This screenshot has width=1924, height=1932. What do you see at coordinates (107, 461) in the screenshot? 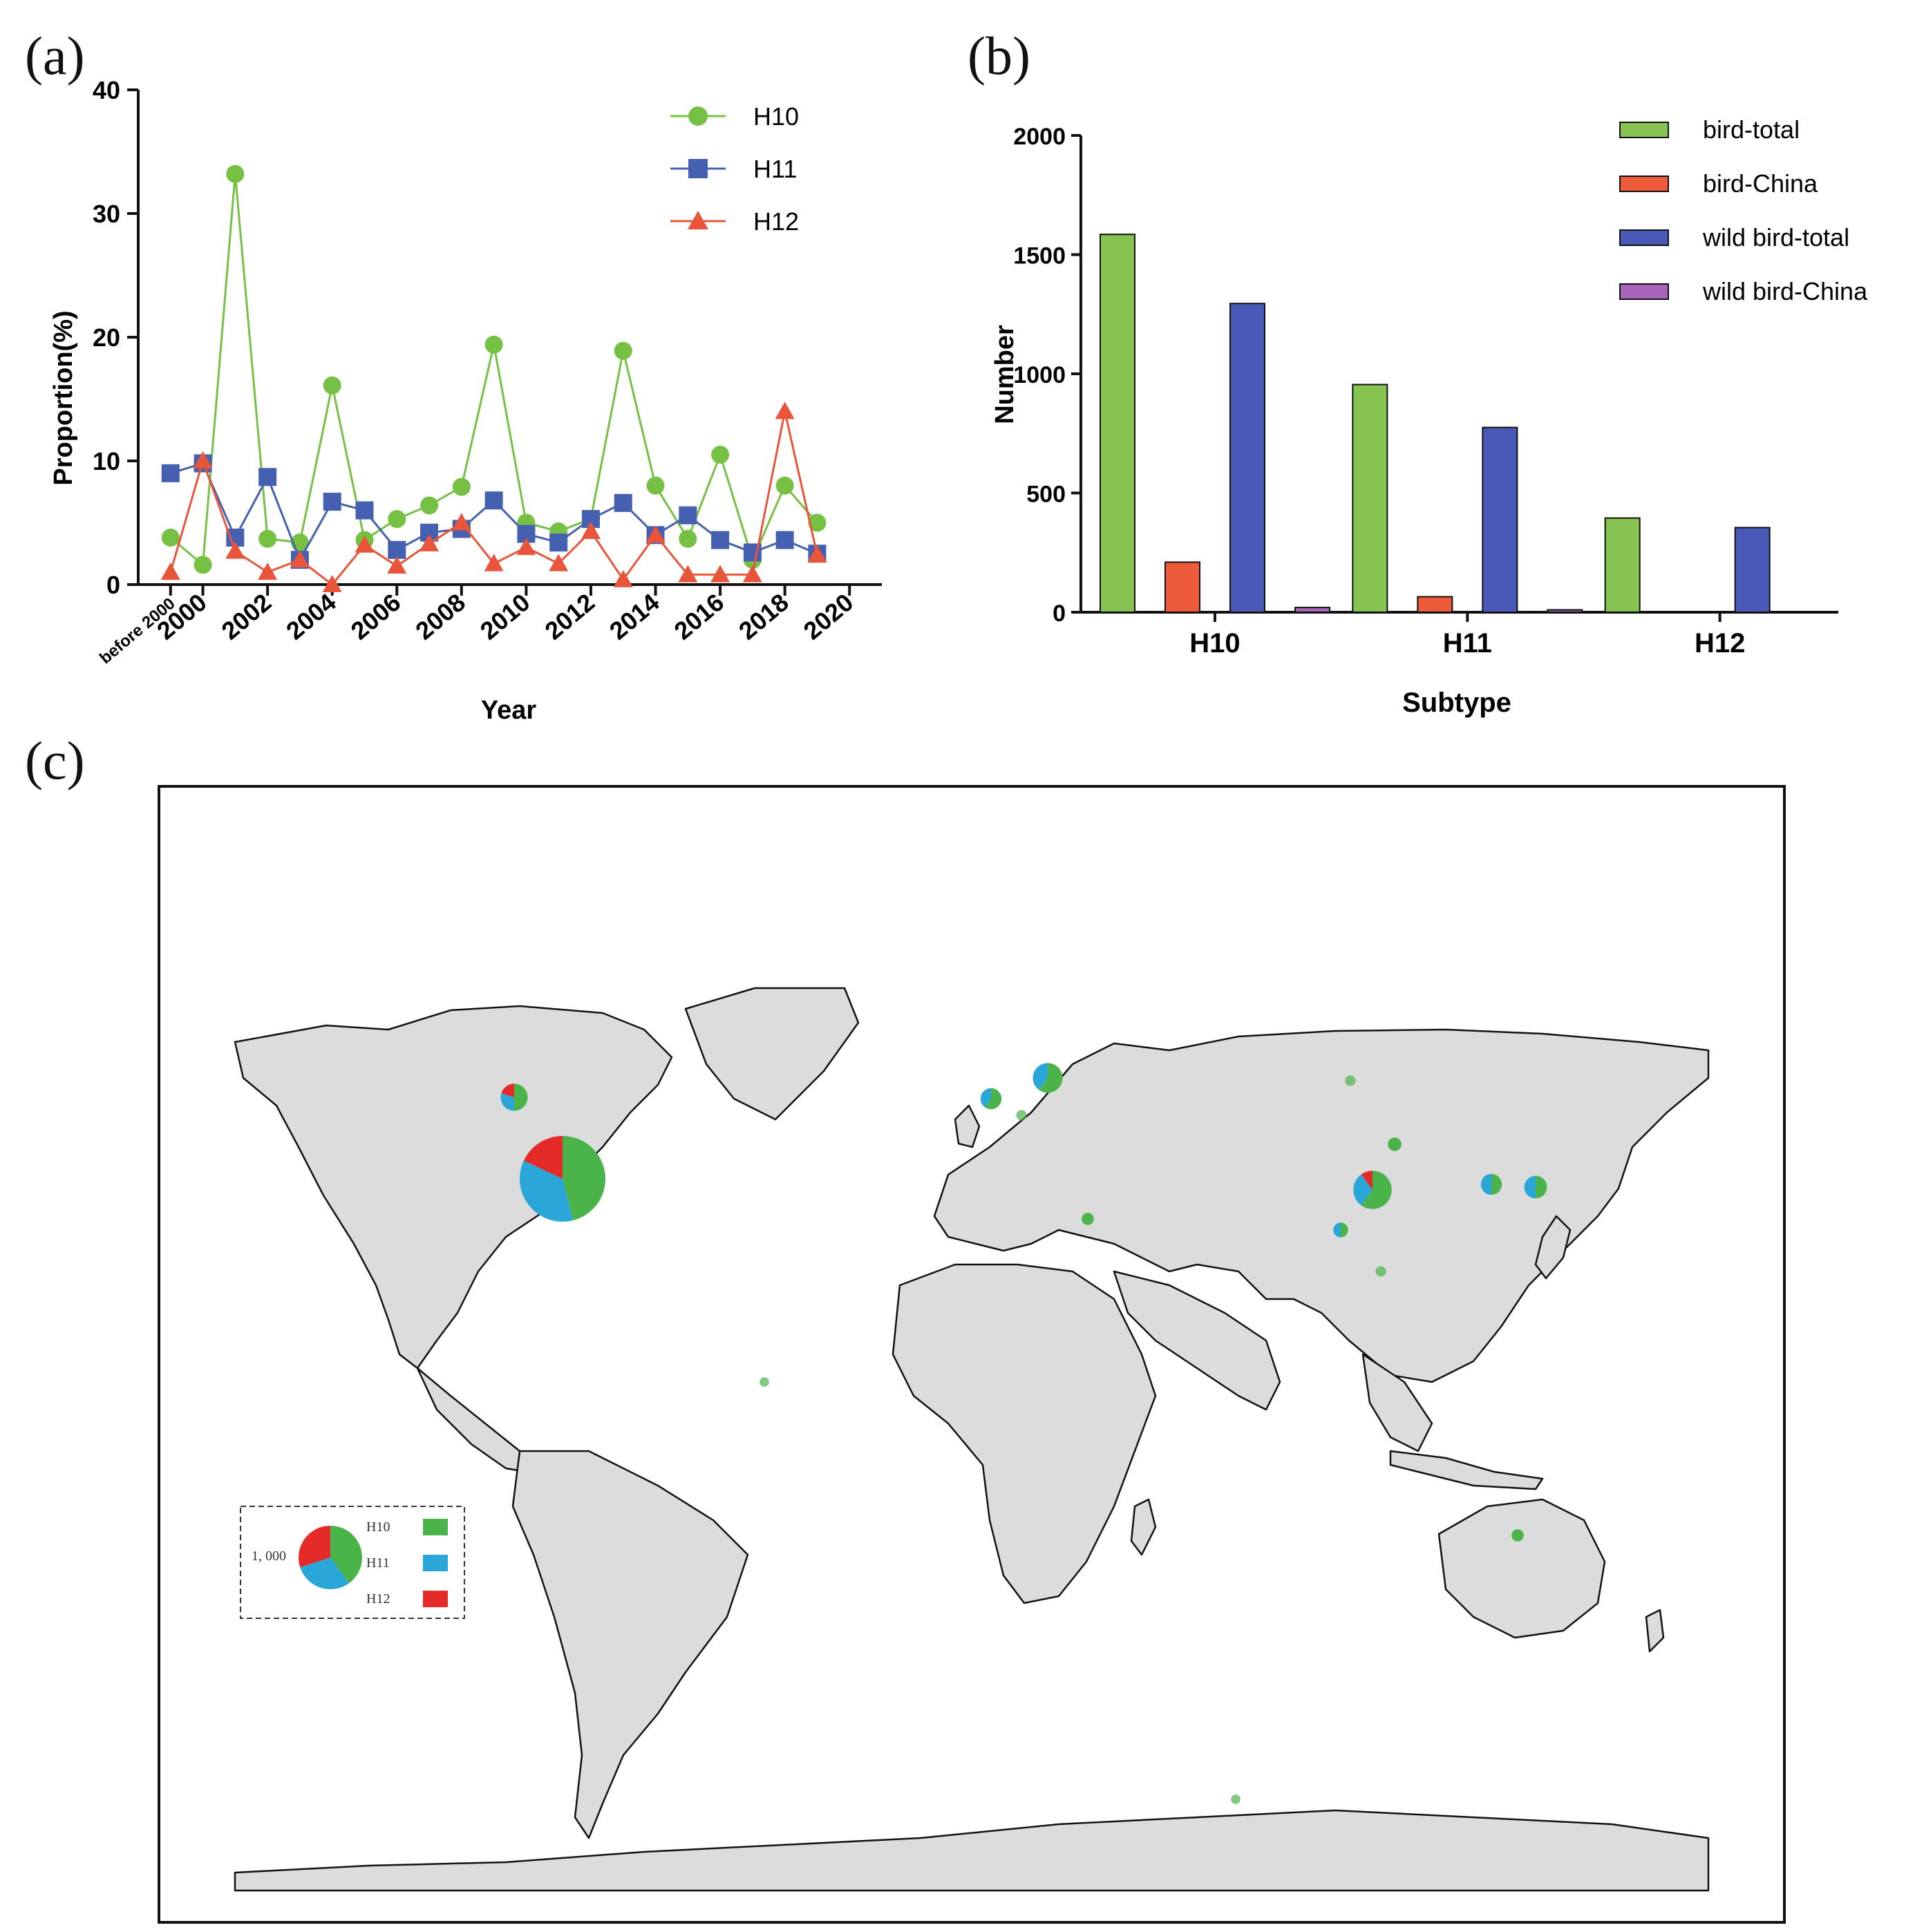
I see `y-tick-label: 10` at bounding box center [107, 461].